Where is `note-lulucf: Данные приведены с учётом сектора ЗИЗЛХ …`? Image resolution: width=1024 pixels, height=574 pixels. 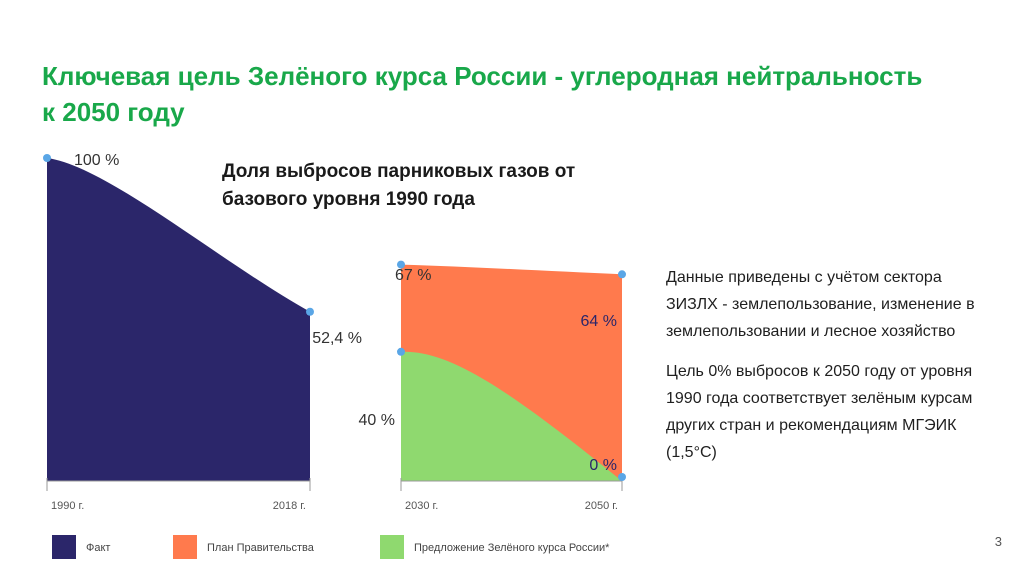 note-lulucf: Данные приведены с учётом сектора ЗИЗЛХ … is located at coordinates (820, 304).